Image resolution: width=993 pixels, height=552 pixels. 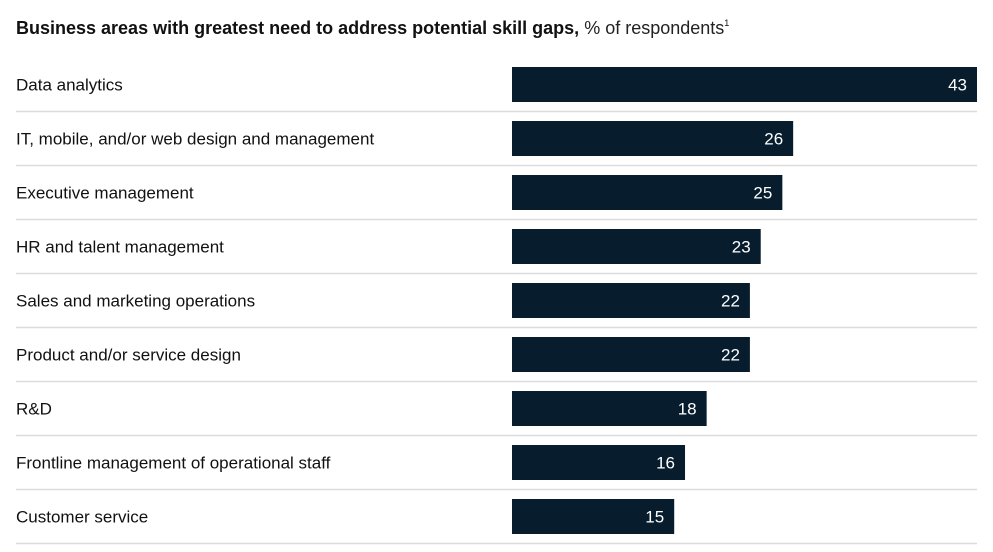 I want to click on chart-title-unit: % of respondents, so click(x=654, y=28).